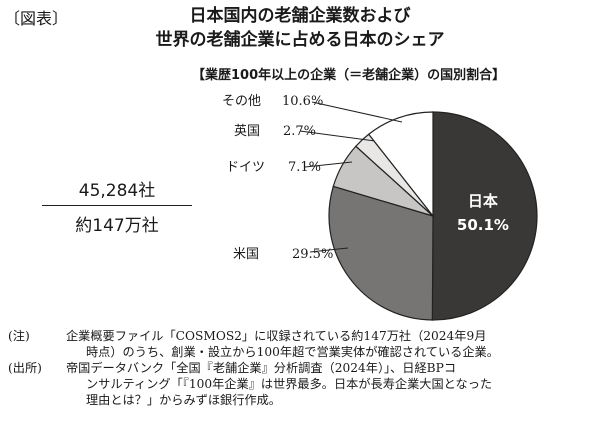 The width and height of the screenshot is (600, 425). I want to click on fraction-line, so click(117, 205).